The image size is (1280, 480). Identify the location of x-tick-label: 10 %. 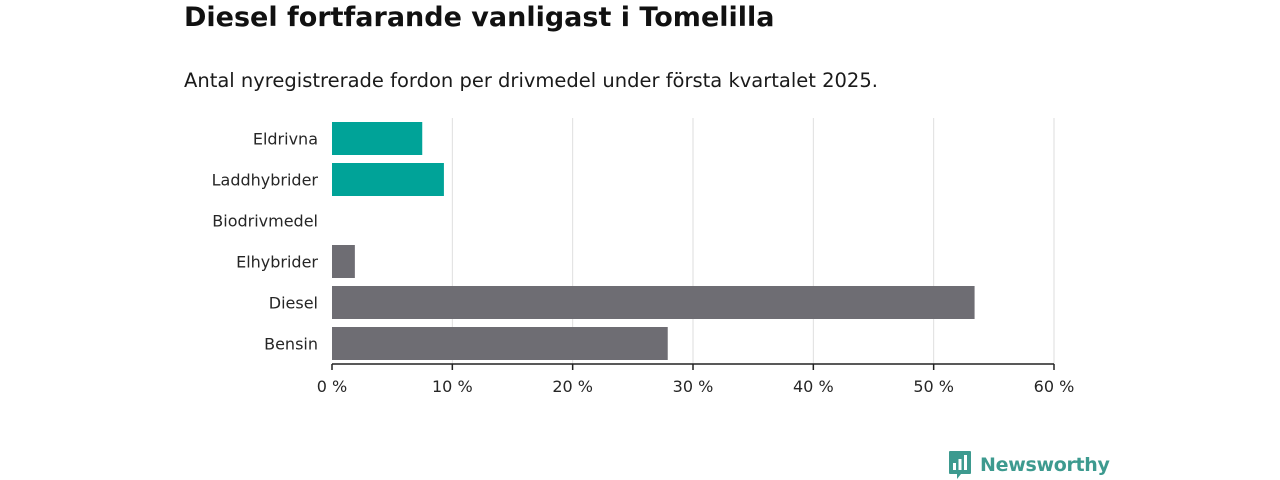
(452, 386).